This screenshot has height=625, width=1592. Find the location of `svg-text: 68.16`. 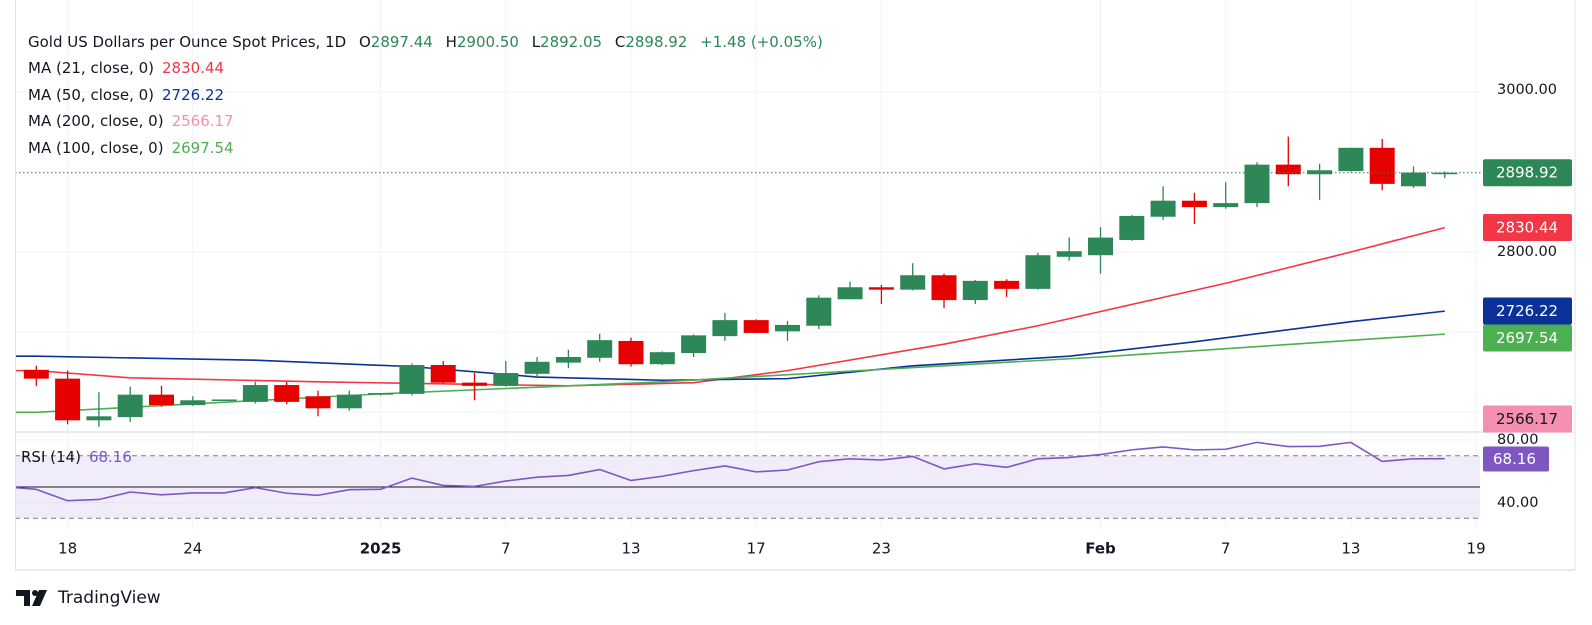

svg-text: 68.16 is located at coordinates (1514, 459).